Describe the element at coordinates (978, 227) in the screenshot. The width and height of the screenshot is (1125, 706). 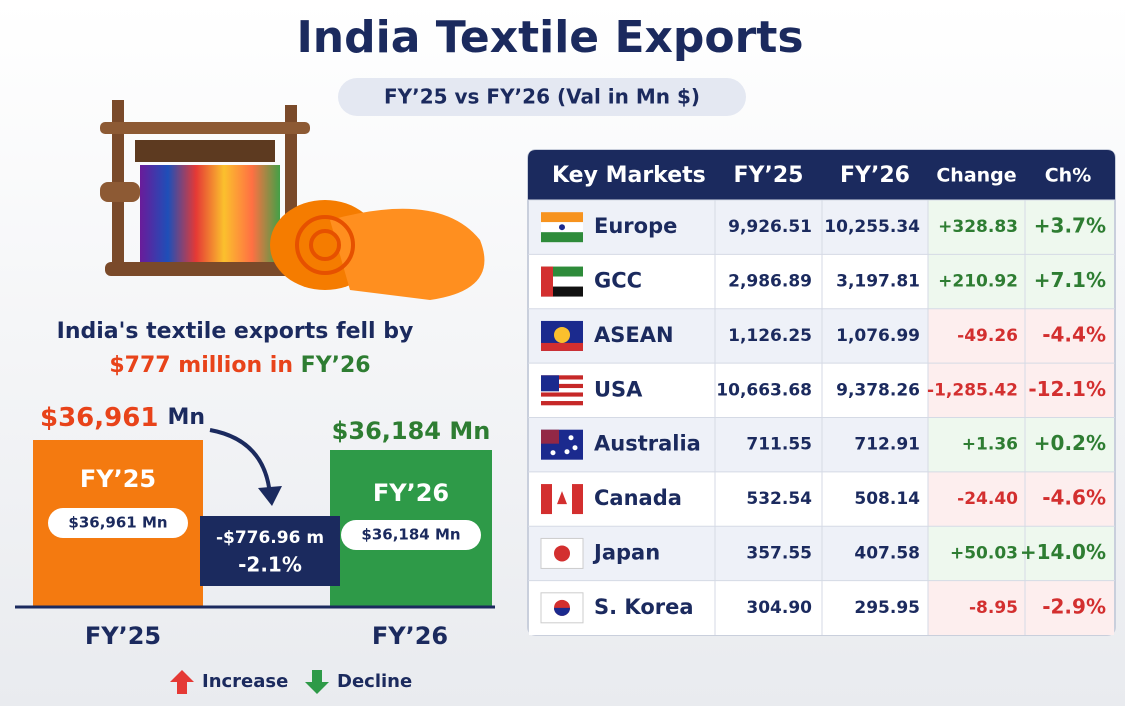
I see `table-cell: +328.83` at that location.